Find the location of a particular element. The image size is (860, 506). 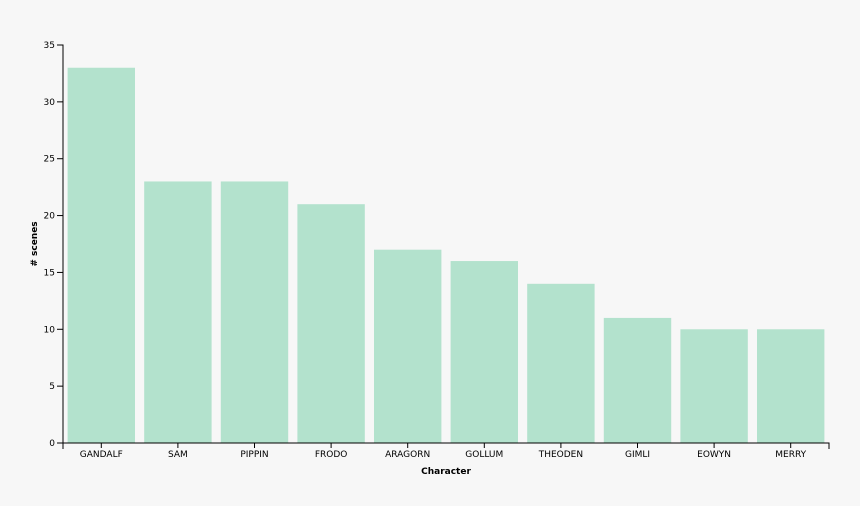

x-tick-label: GANDALF is located at coordinates (101, 455).